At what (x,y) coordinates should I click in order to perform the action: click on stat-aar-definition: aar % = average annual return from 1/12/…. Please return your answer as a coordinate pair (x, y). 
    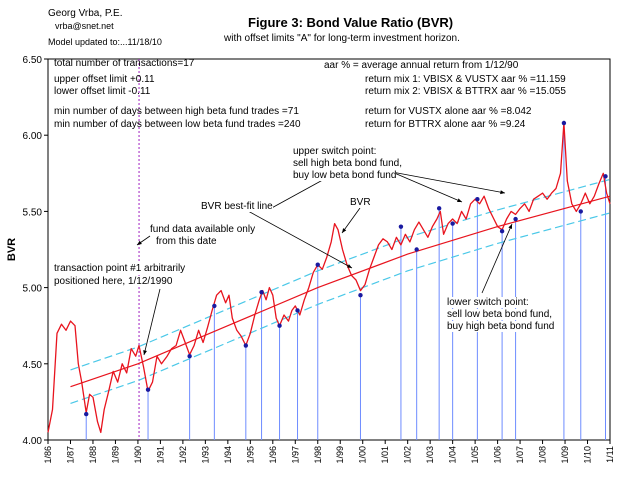
    Looking at the image, I should click on (421, 65).